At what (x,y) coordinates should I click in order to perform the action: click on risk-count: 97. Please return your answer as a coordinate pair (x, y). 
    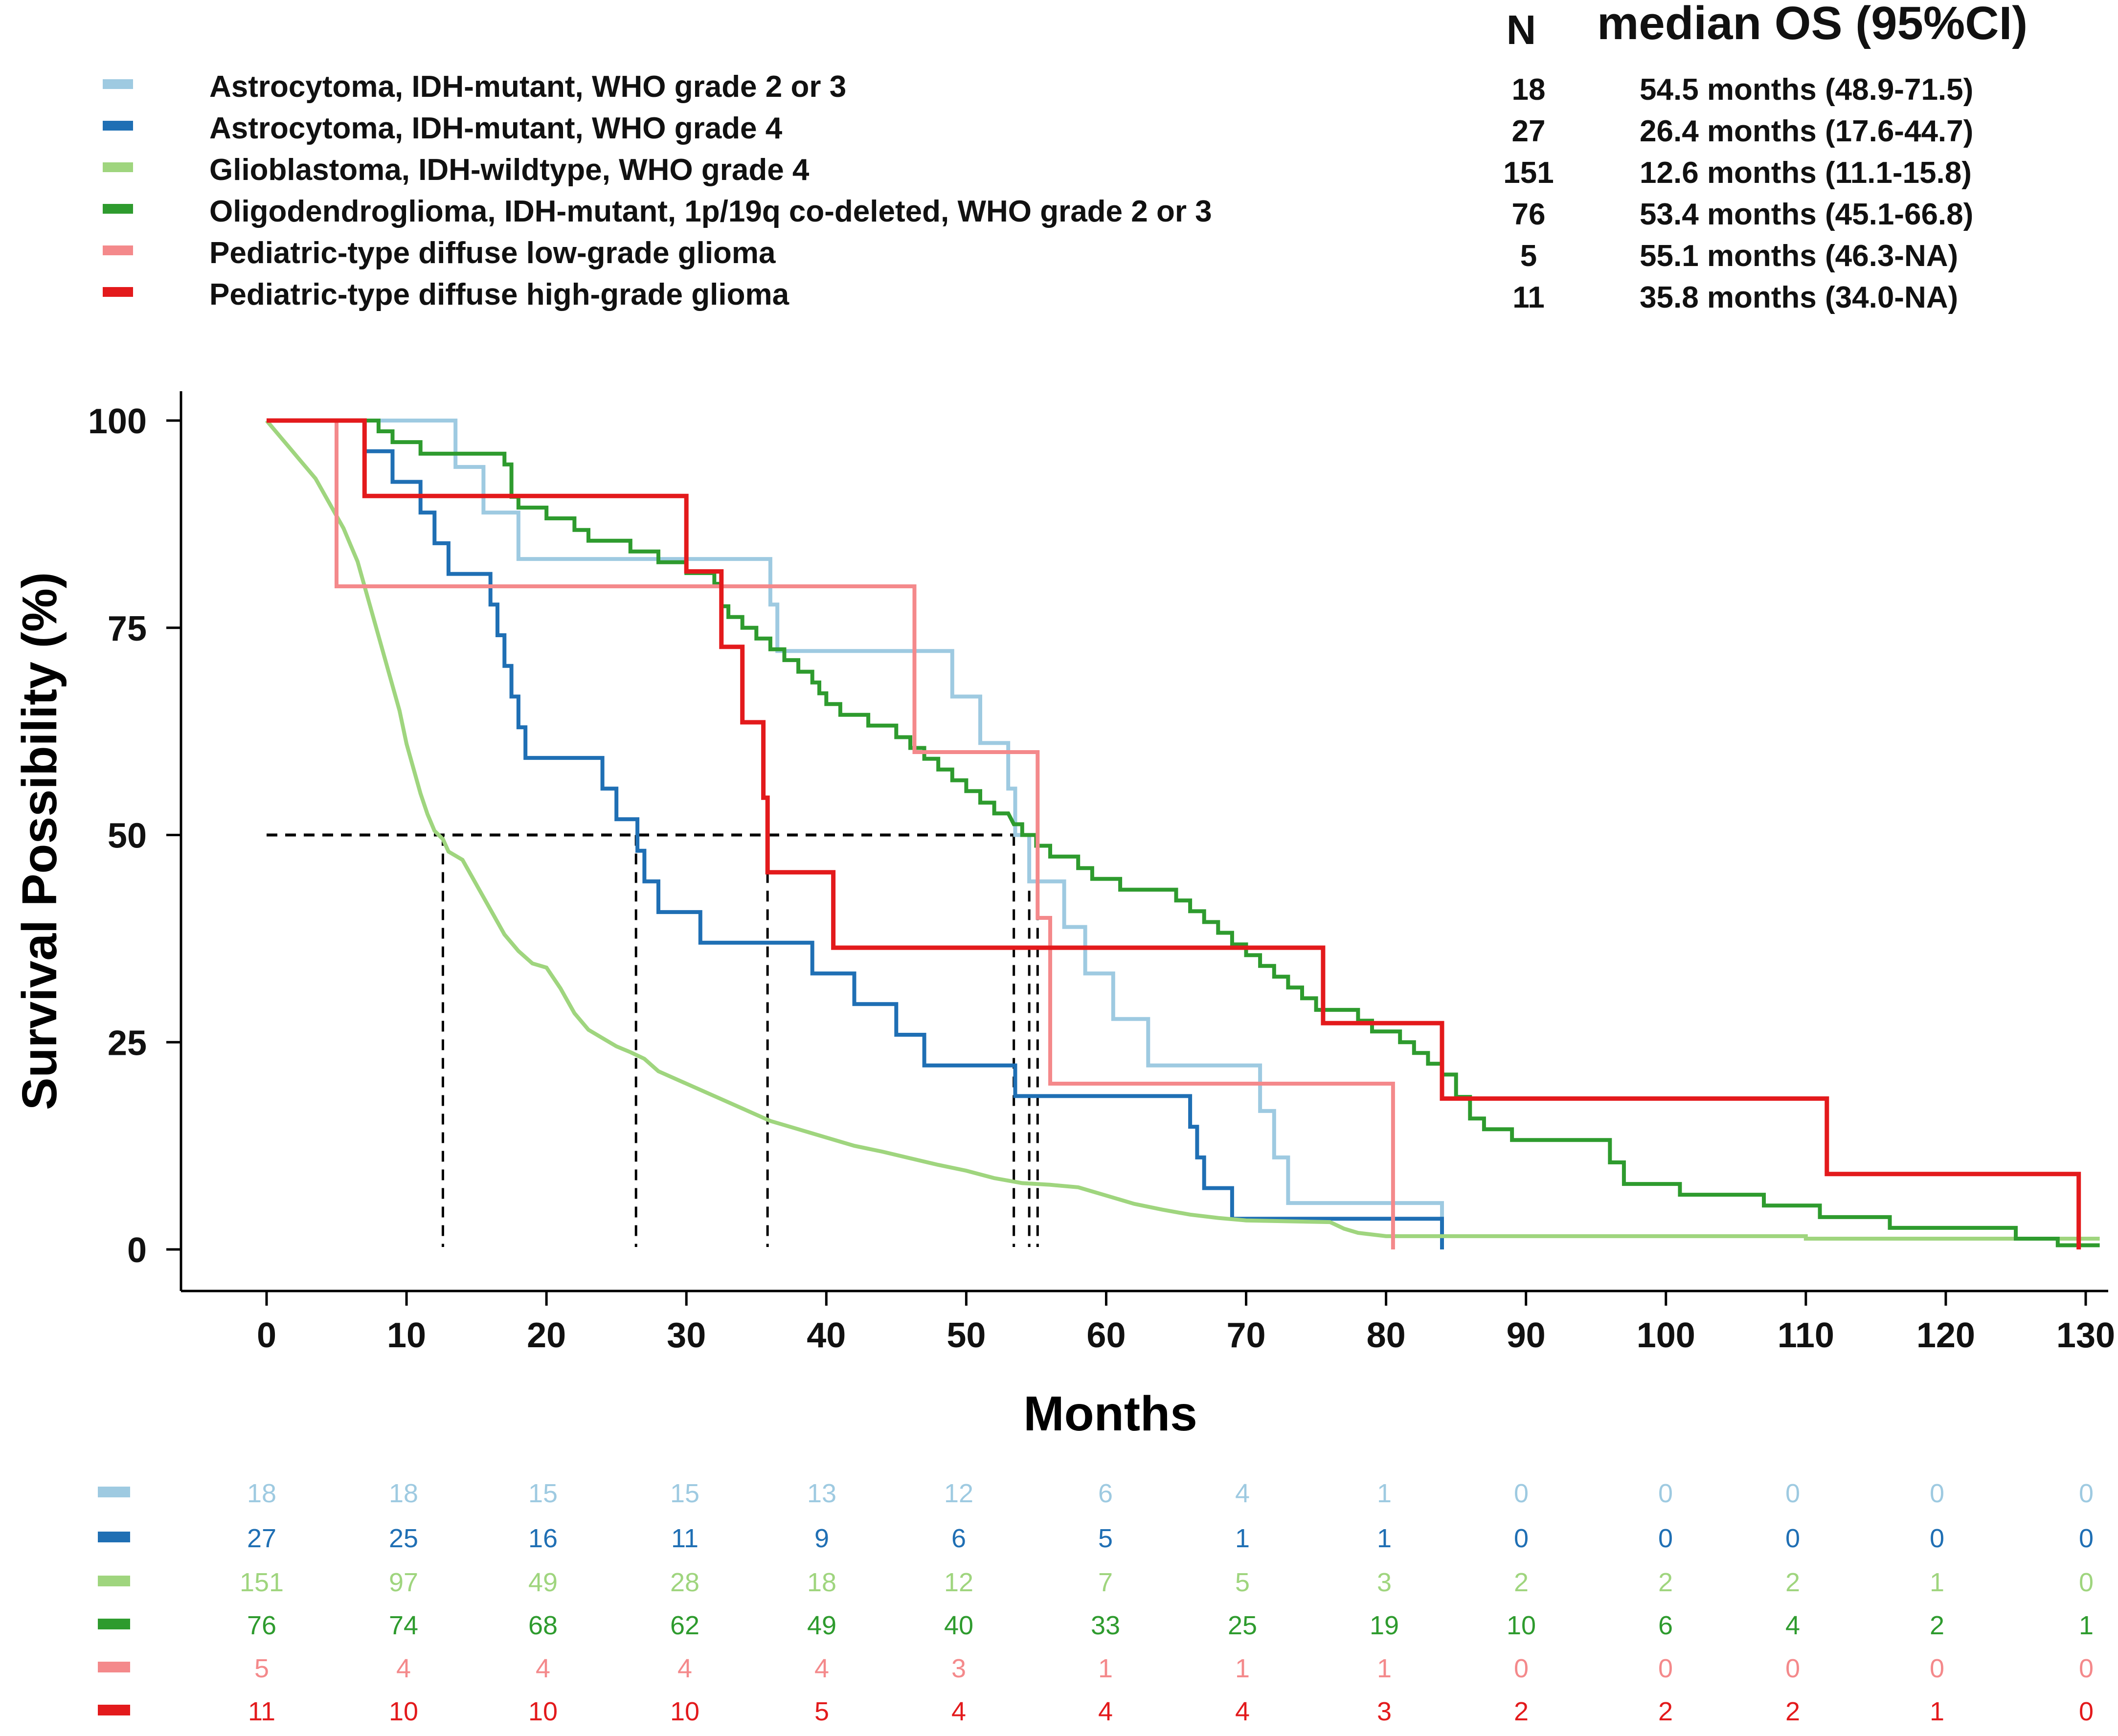
    Looking at the image, I should click on (403, 1582).